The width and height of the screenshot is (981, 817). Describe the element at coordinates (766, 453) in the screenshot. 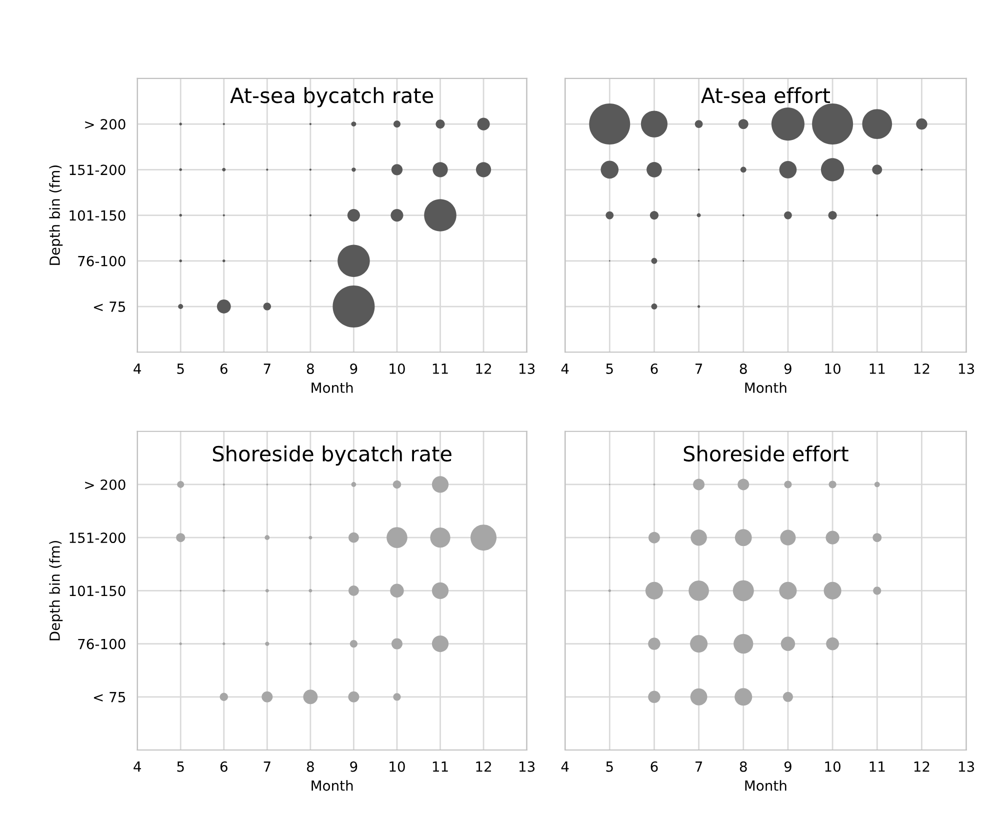

I see `text: Shoreside effort` at that location.